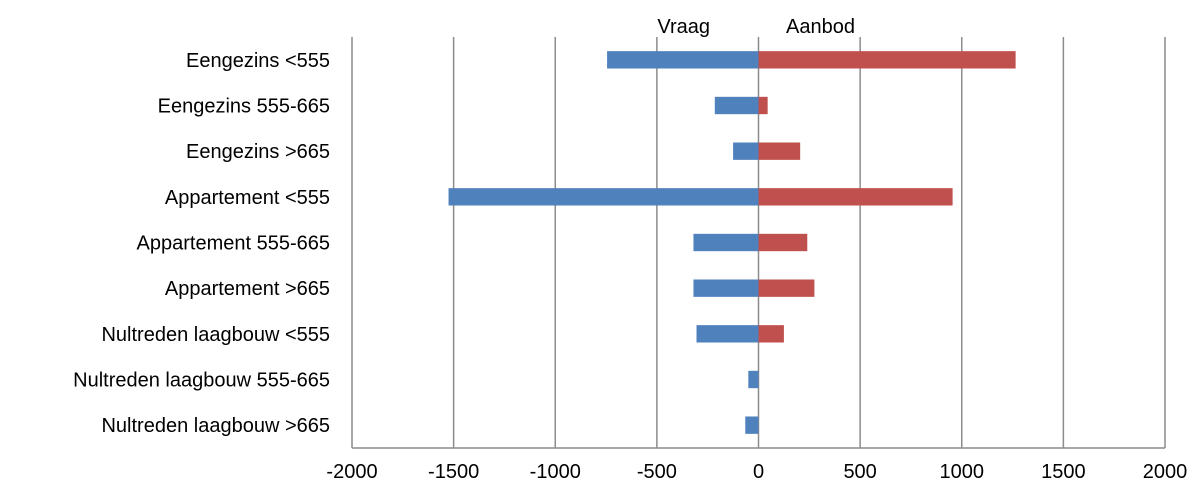 The width and height of the screenshot is (1195, 493). I want to click on category-label: Eengezins <555, so click(258, 61).